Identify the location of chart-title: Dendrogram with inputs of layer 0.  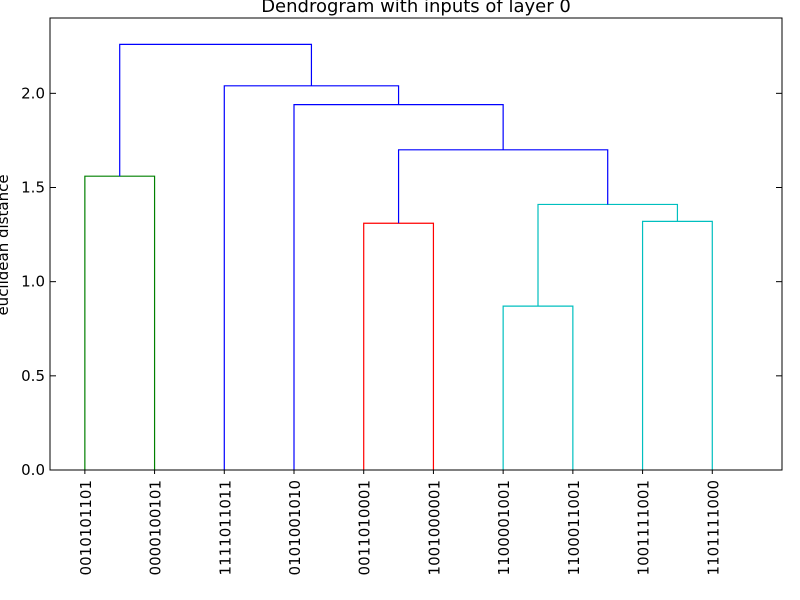
(416, 8).